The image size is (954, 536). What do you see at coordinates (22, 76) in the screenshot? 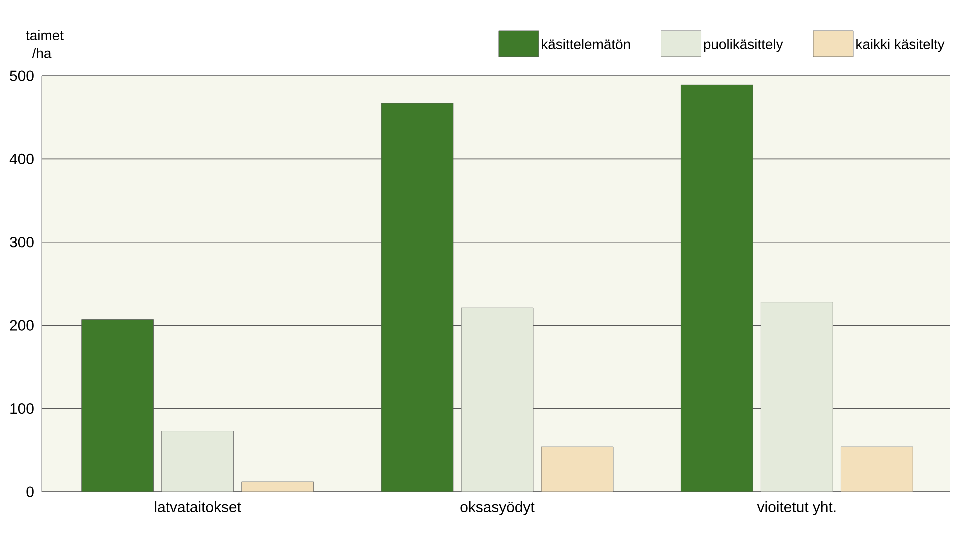
I see `y-tick-label: 500` at bounding box center [22, 76].